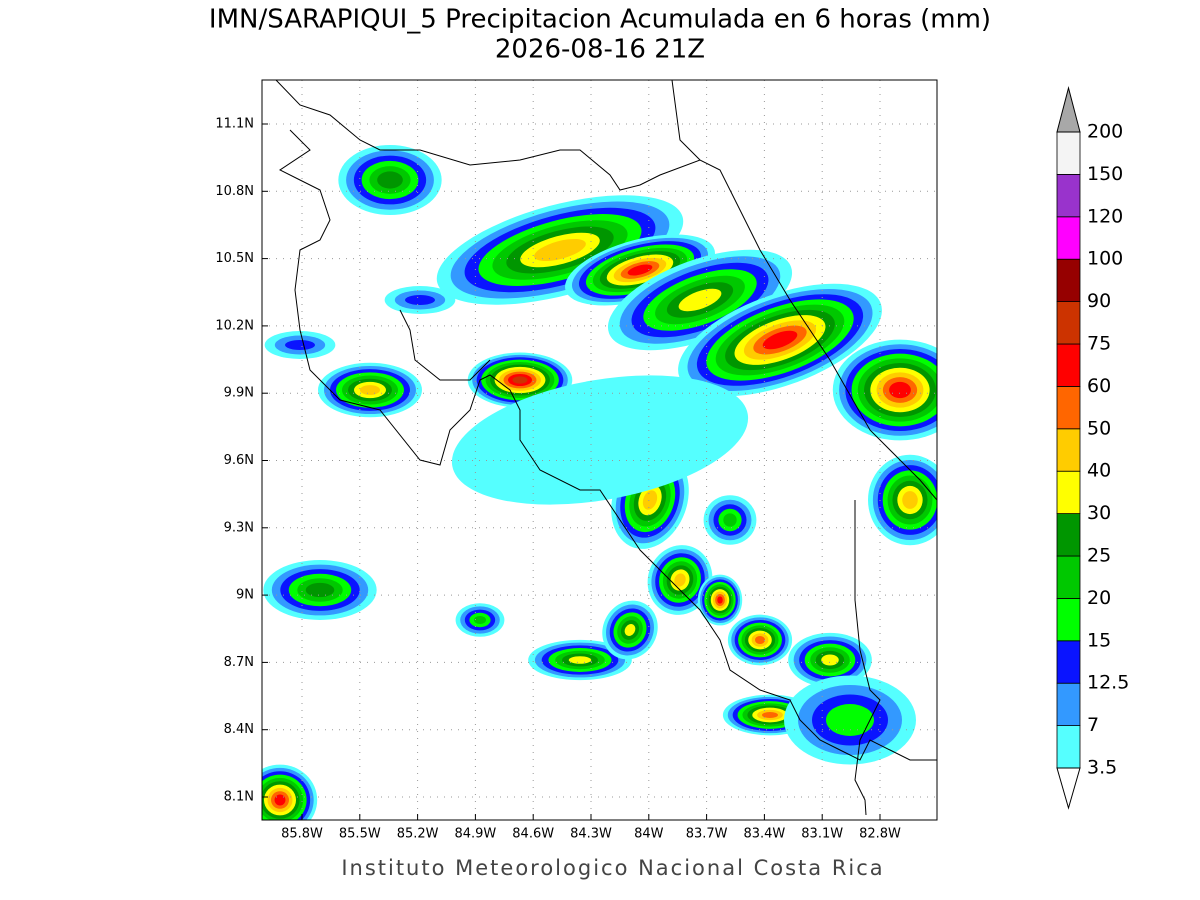  Describe the element at coordinates (600, 50) in the screenshot. I see `subtitle: 2026-08-16 21Z` at that location.